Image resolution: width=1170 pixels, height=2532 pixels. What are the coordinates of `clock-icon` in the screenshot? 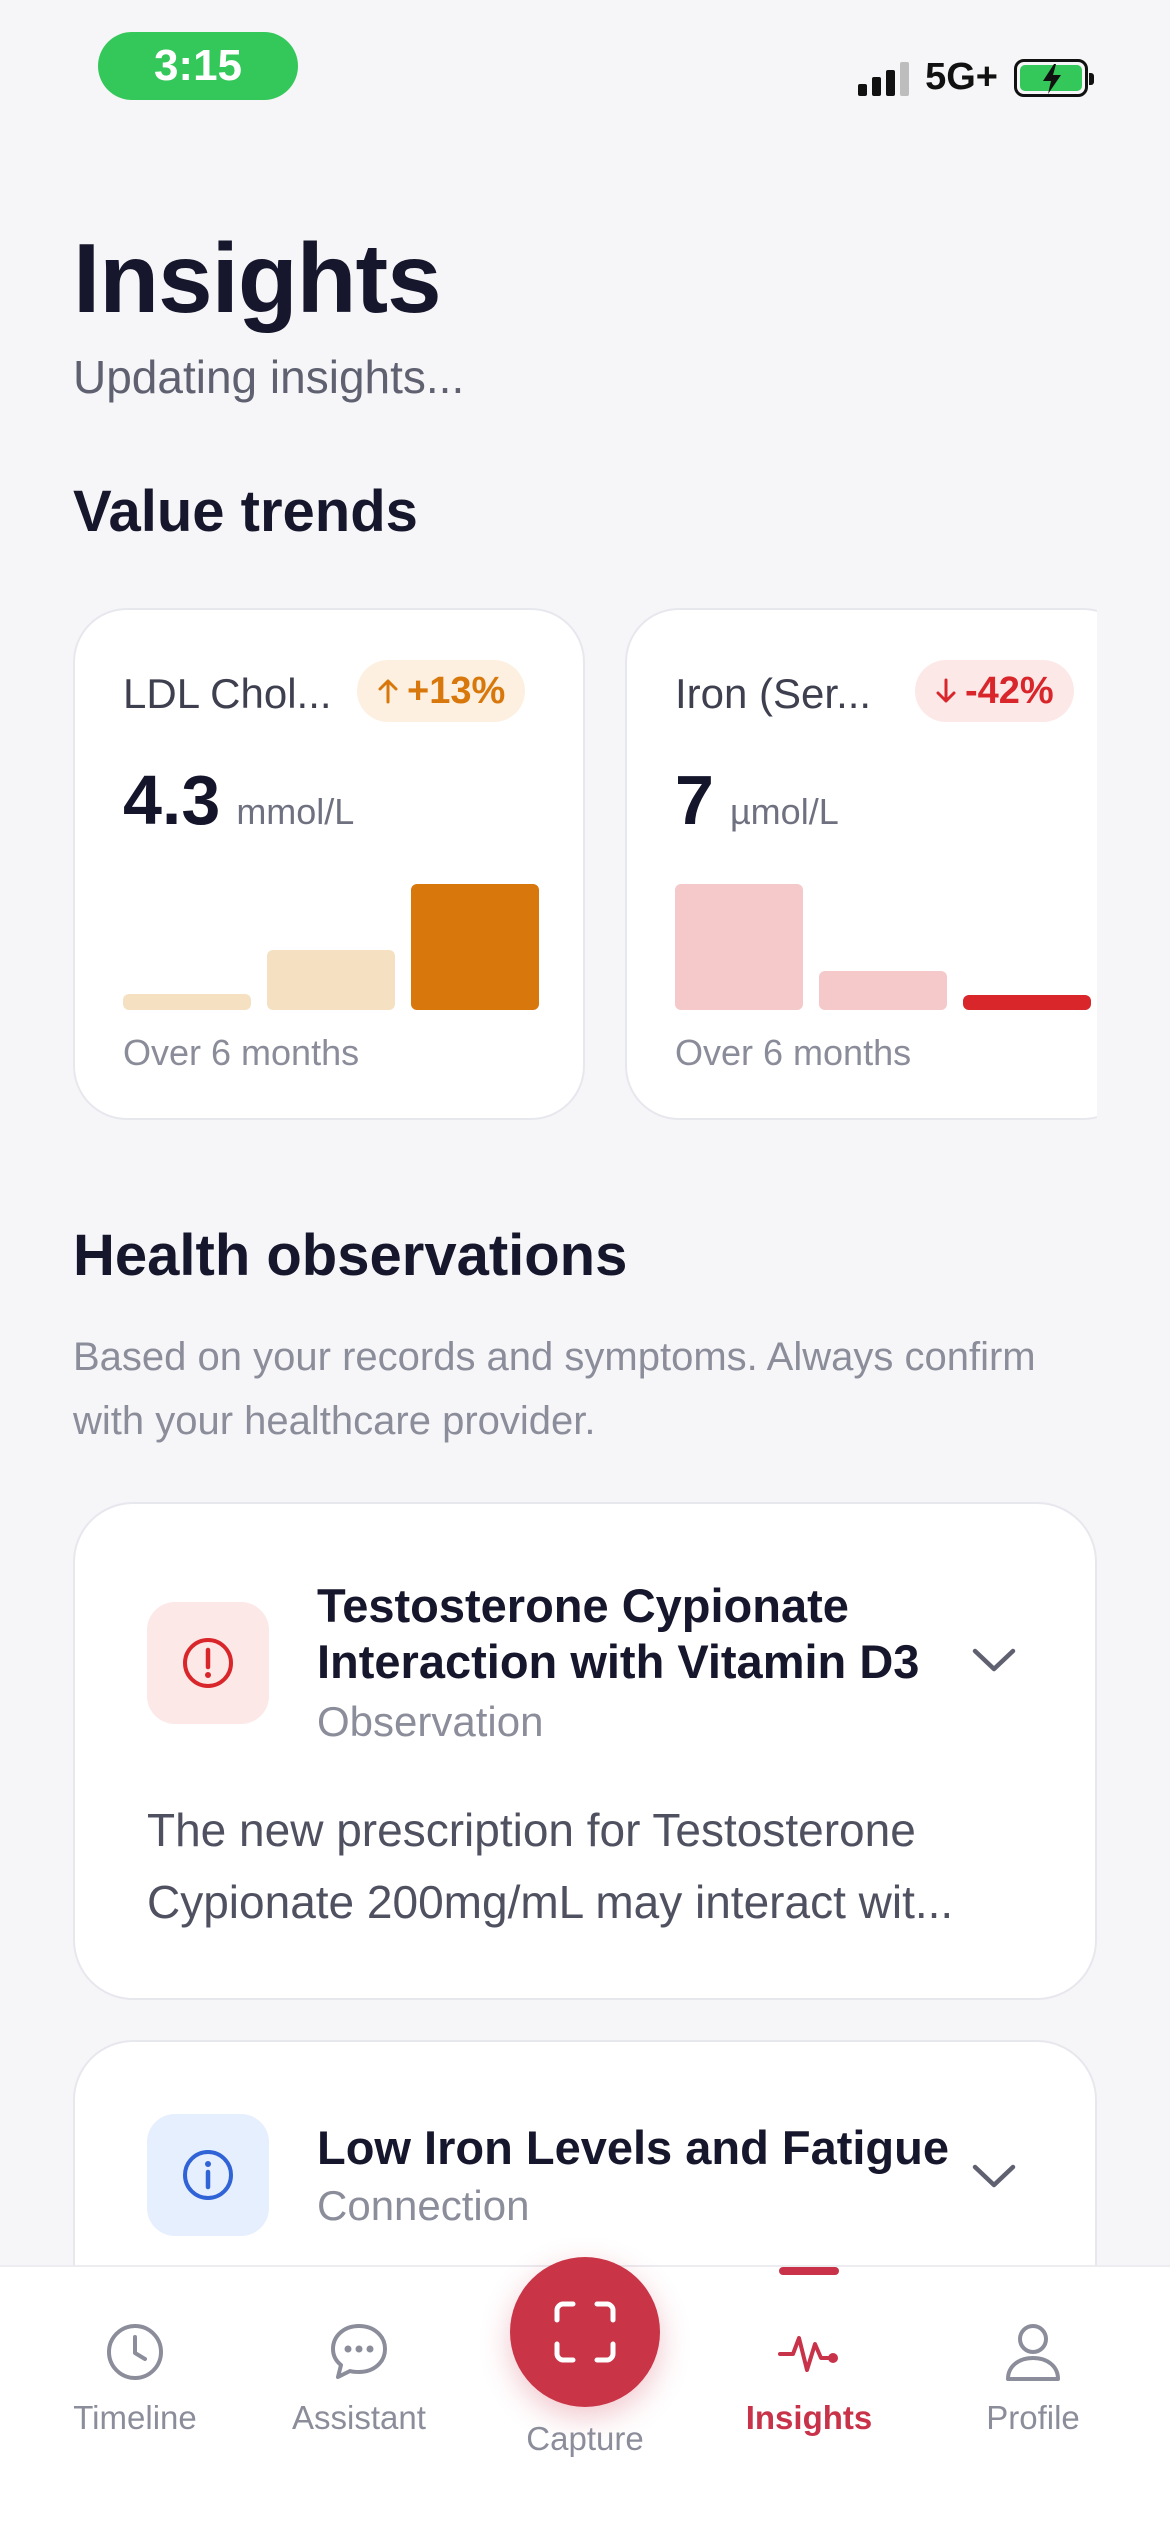 It's located at (135, 2352).